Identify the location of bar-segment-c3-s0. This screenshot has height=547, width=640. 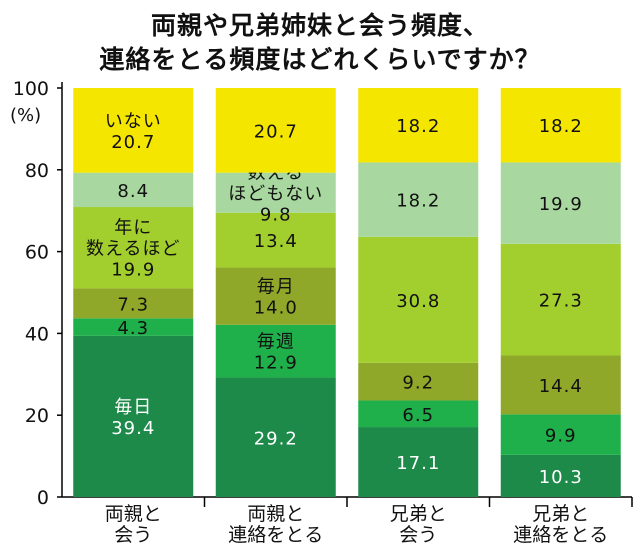
(560, 475).